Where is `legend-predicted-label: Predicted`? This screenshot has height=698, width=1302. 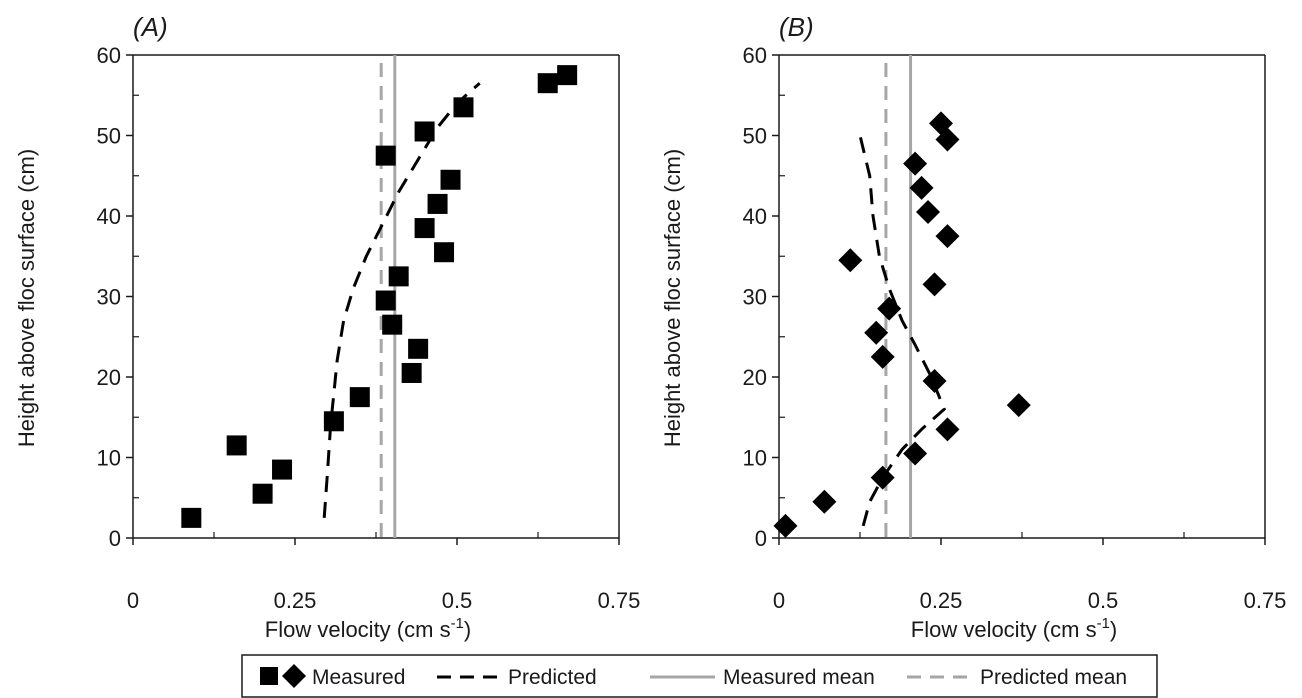 legend-predicted-label: Predicted is located at coordinates (552, 677).